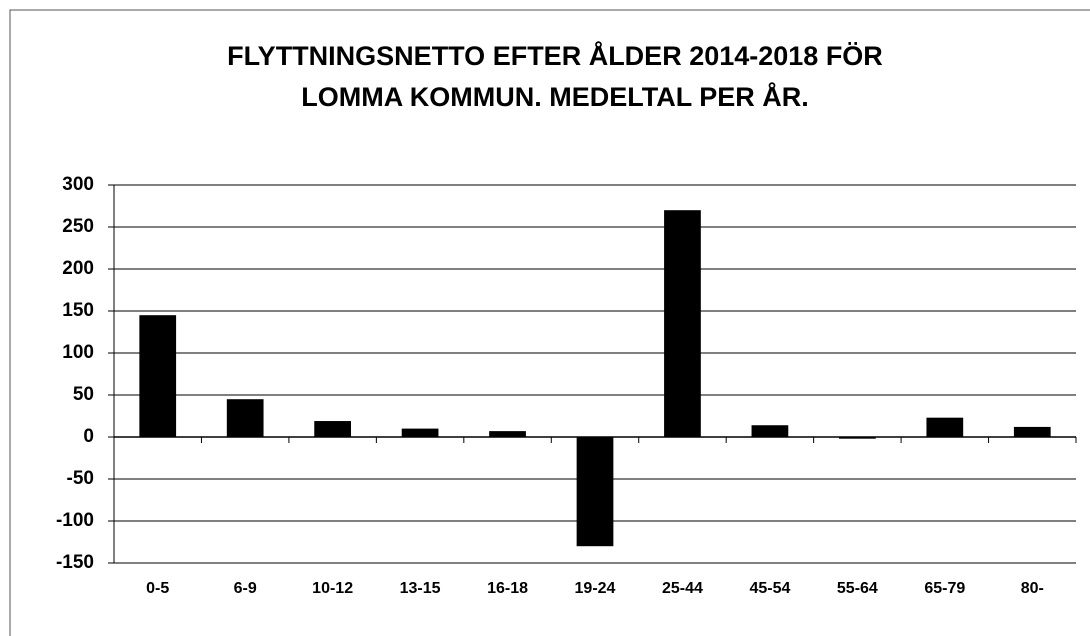  What do you see at coordinates (78, 268) in the screenshot?
I see `y-tick-label: 200` at bounding box center [78, 268].